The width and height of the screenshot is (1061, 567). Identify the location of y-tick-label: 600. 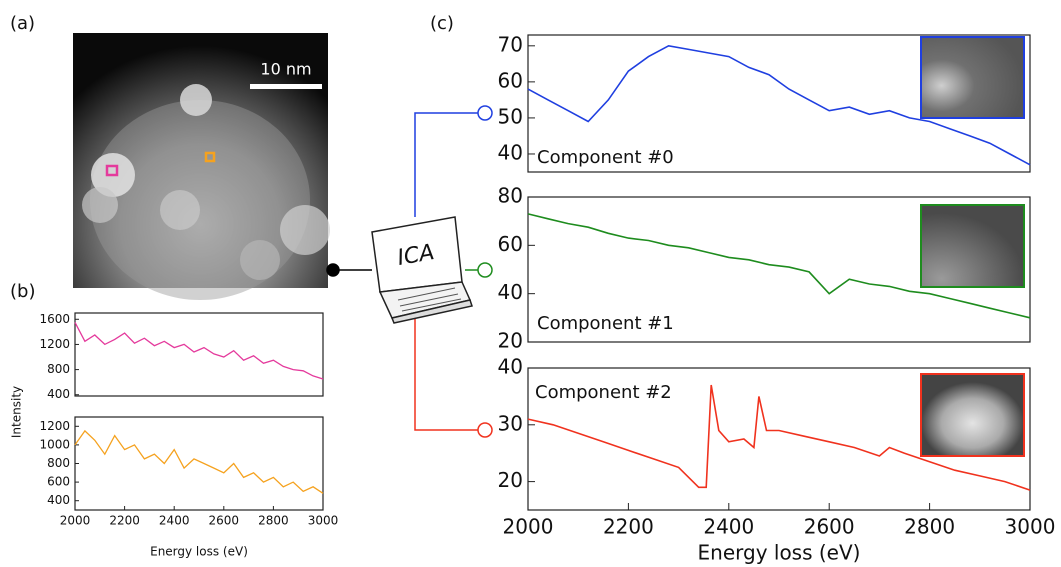
(58, 482).